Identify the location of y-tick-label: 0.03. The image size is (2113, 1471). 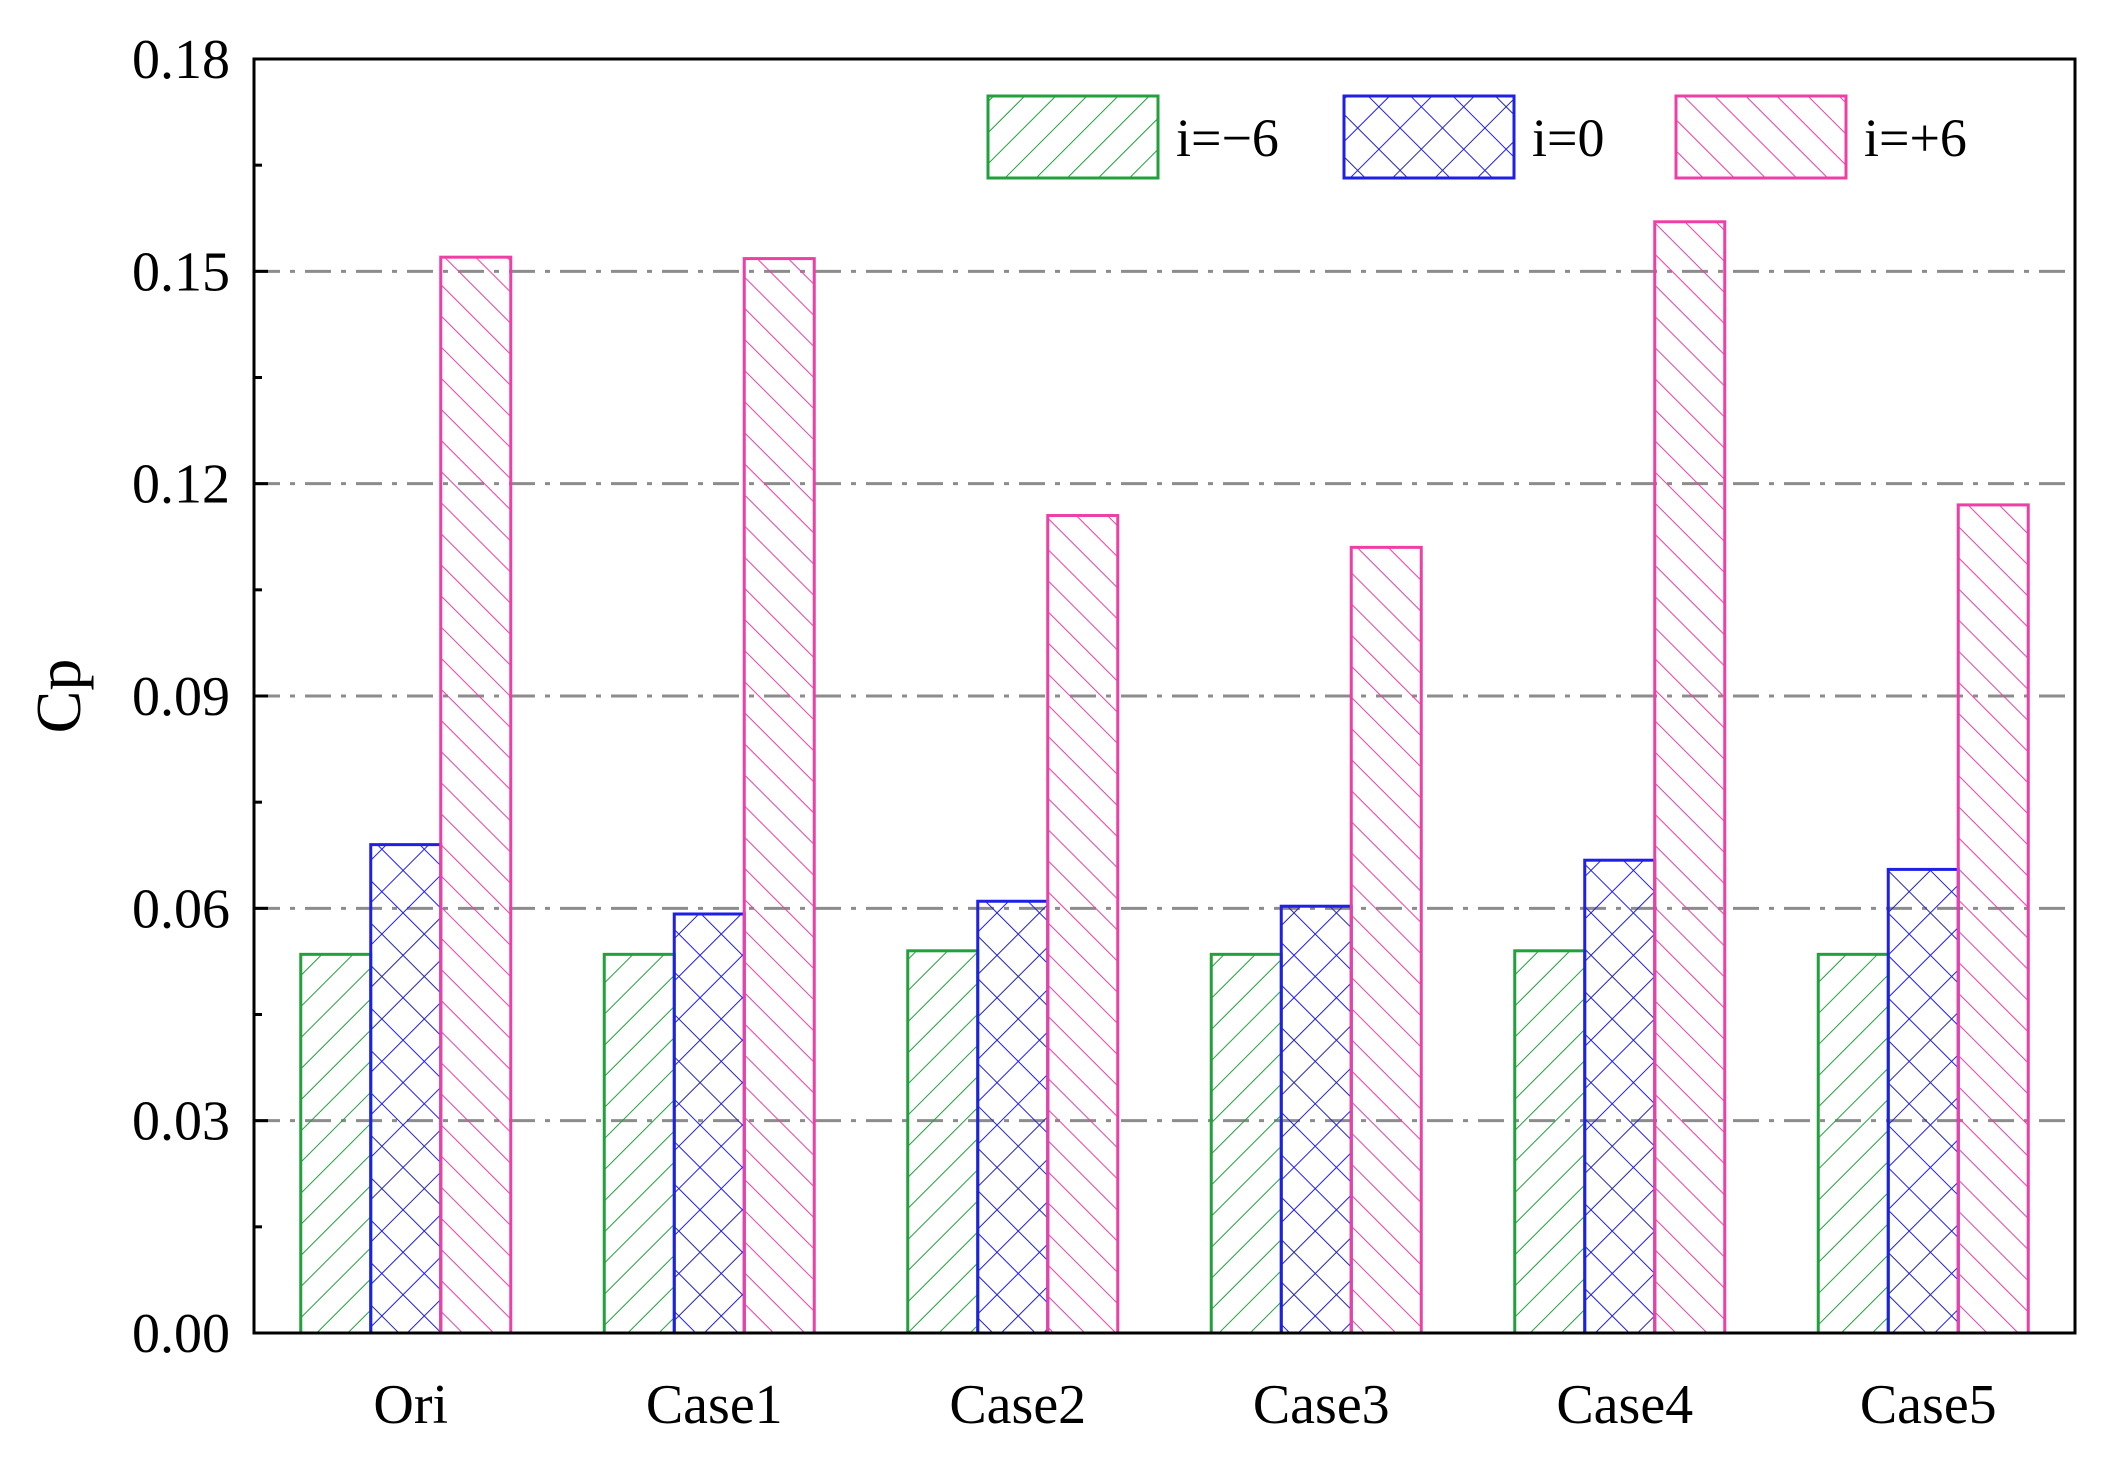
(181, 1122).